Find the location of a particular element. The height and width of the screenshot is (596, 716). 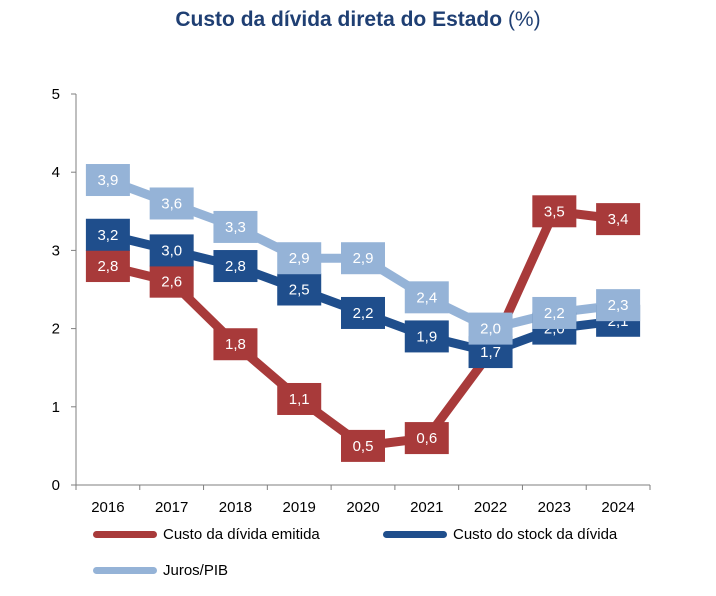

data-label: 3,0 is located at coordinates (171, 250).